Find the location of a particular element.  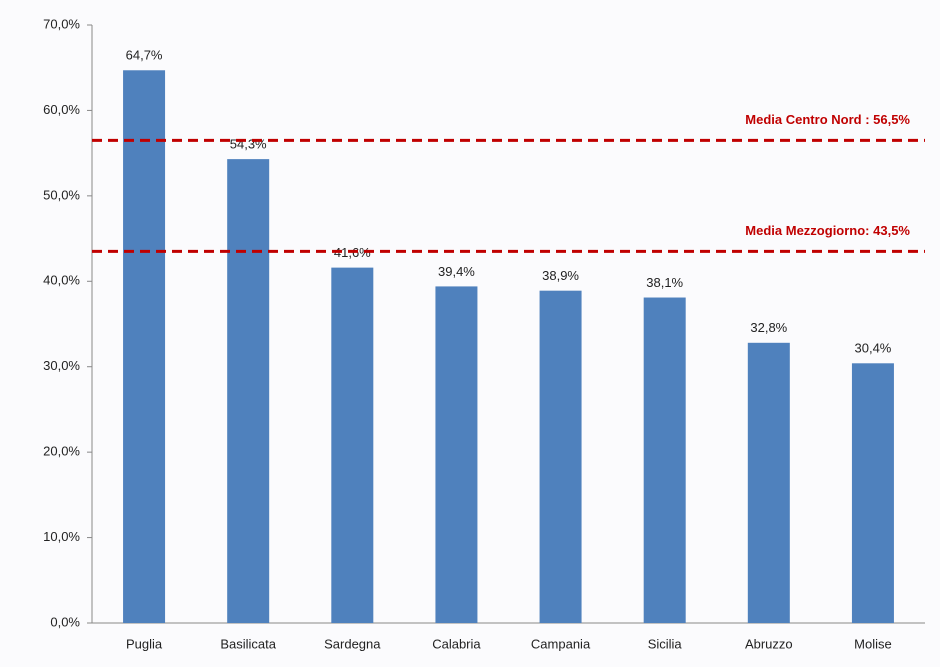

x-tick-label: Campania is located at coordinates (561, 643).